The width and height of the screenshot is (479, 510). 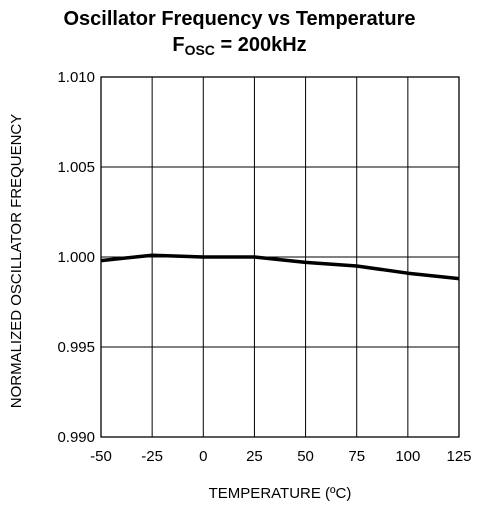 What do you see at coordinates (305, 456) in the screenshot?
I see `x-tick-label: 50` at bounding box center [305, 456].